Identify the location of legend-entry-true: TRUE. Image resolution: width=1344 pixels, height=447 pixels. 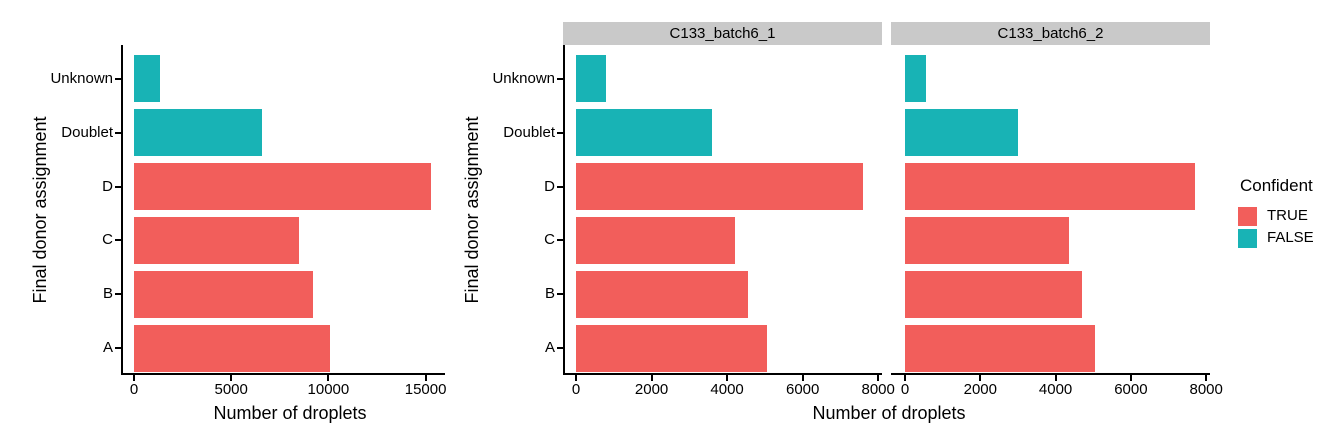
(1276, 216).